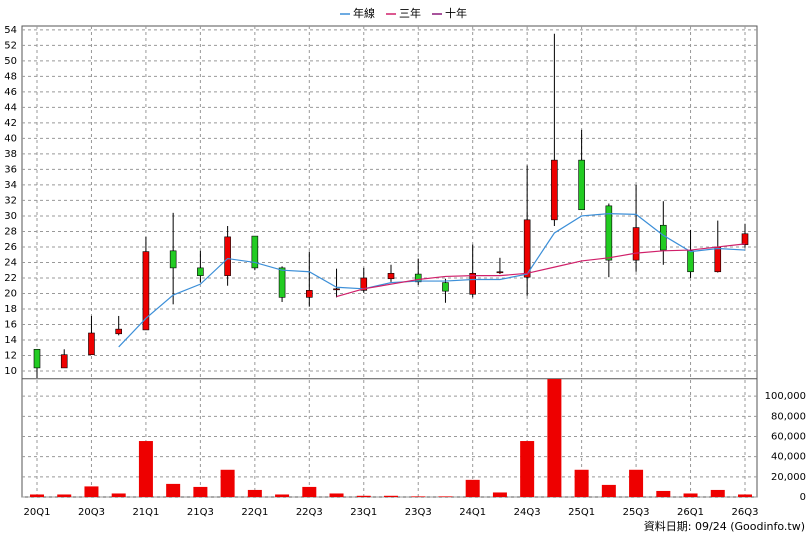 The height and width of the screenshot is (540, 808). Describe the element at coordinates (541, 270) in the screenshot. I see `line-series` at that location.